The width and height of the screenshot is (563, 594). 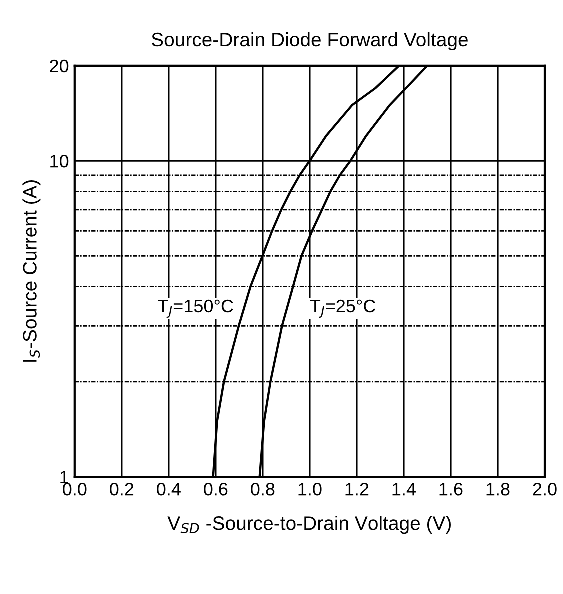 What do you see at coordinates (59, 66) in the screenshot?
I see `y-tick-label: 20` at bounding box center [59, 66].